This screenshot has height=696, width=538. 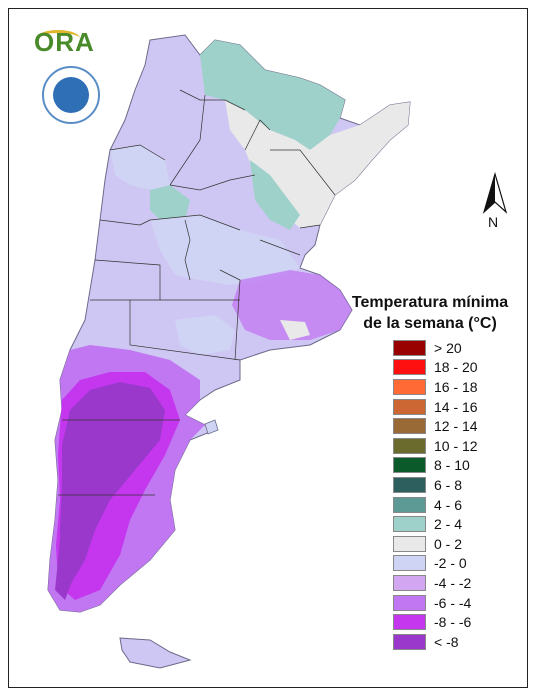 I want to click on legend-label: 10 - 12, so click(x=456, y=445).